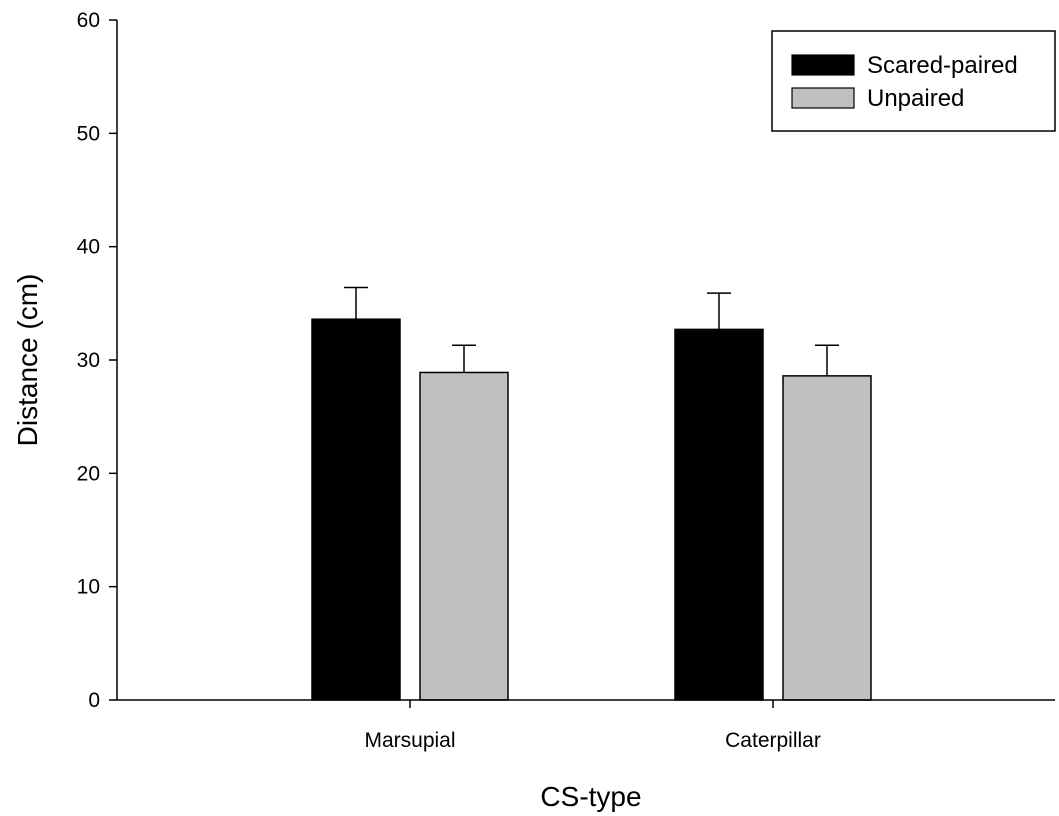 The image size is (1059, 816). I want to click on x-tick-label-marsupial: Marsupial, so click(409, 740).